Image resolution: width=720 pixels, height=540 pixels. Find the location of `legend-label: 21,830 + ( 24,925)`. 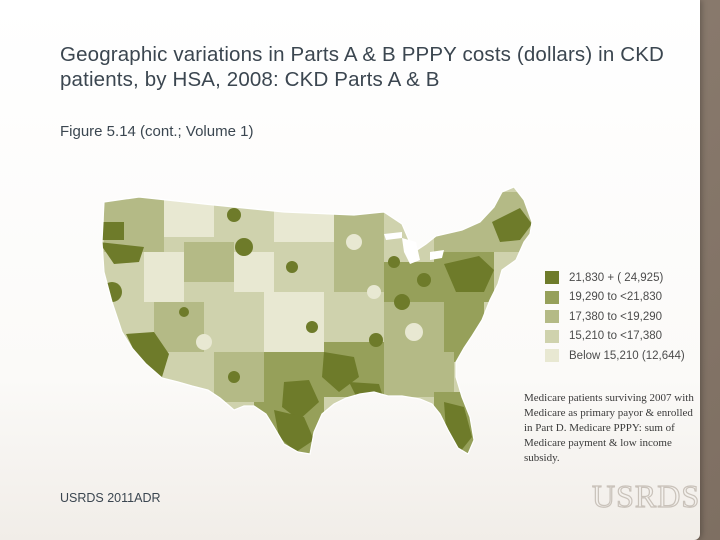

legend-label: 21,830 + ( 24,925) is located at coordinates (616, 277).